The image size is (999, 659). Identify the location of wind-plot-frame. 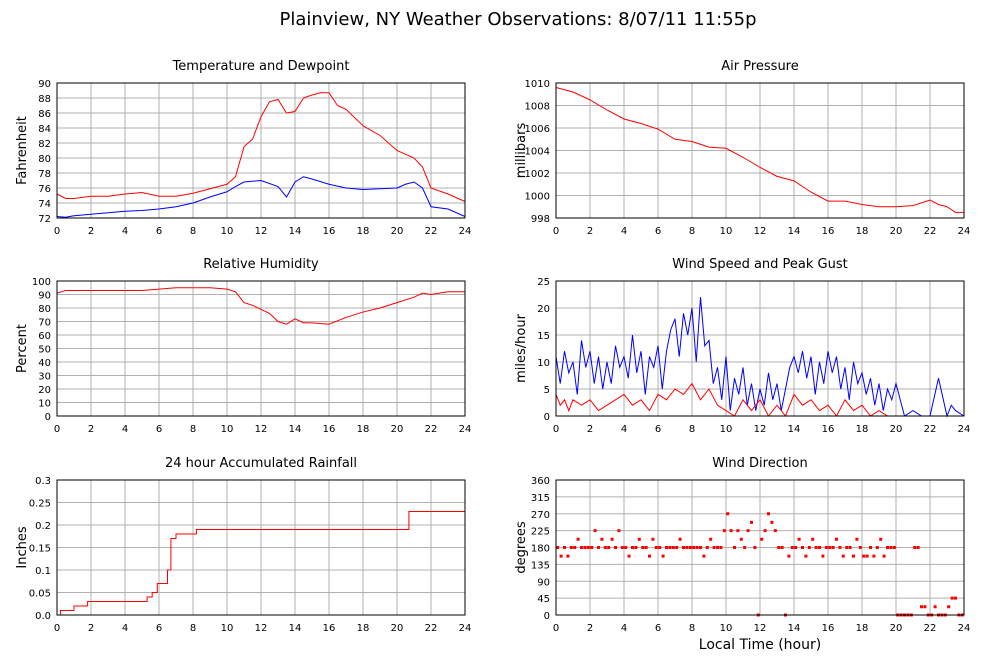
(760, 348).